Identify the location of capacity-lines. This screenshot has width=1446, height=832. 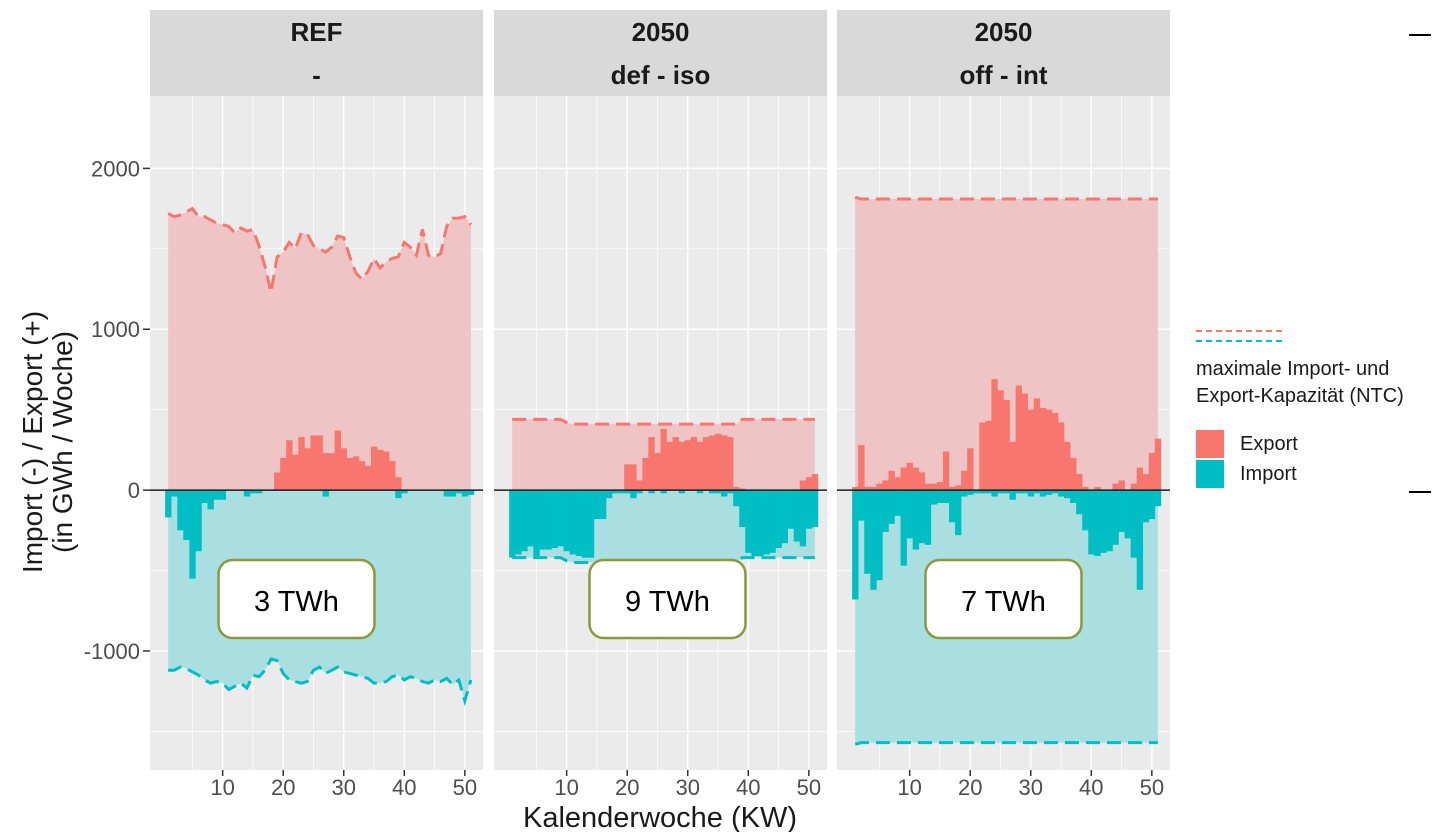
(320, 456).